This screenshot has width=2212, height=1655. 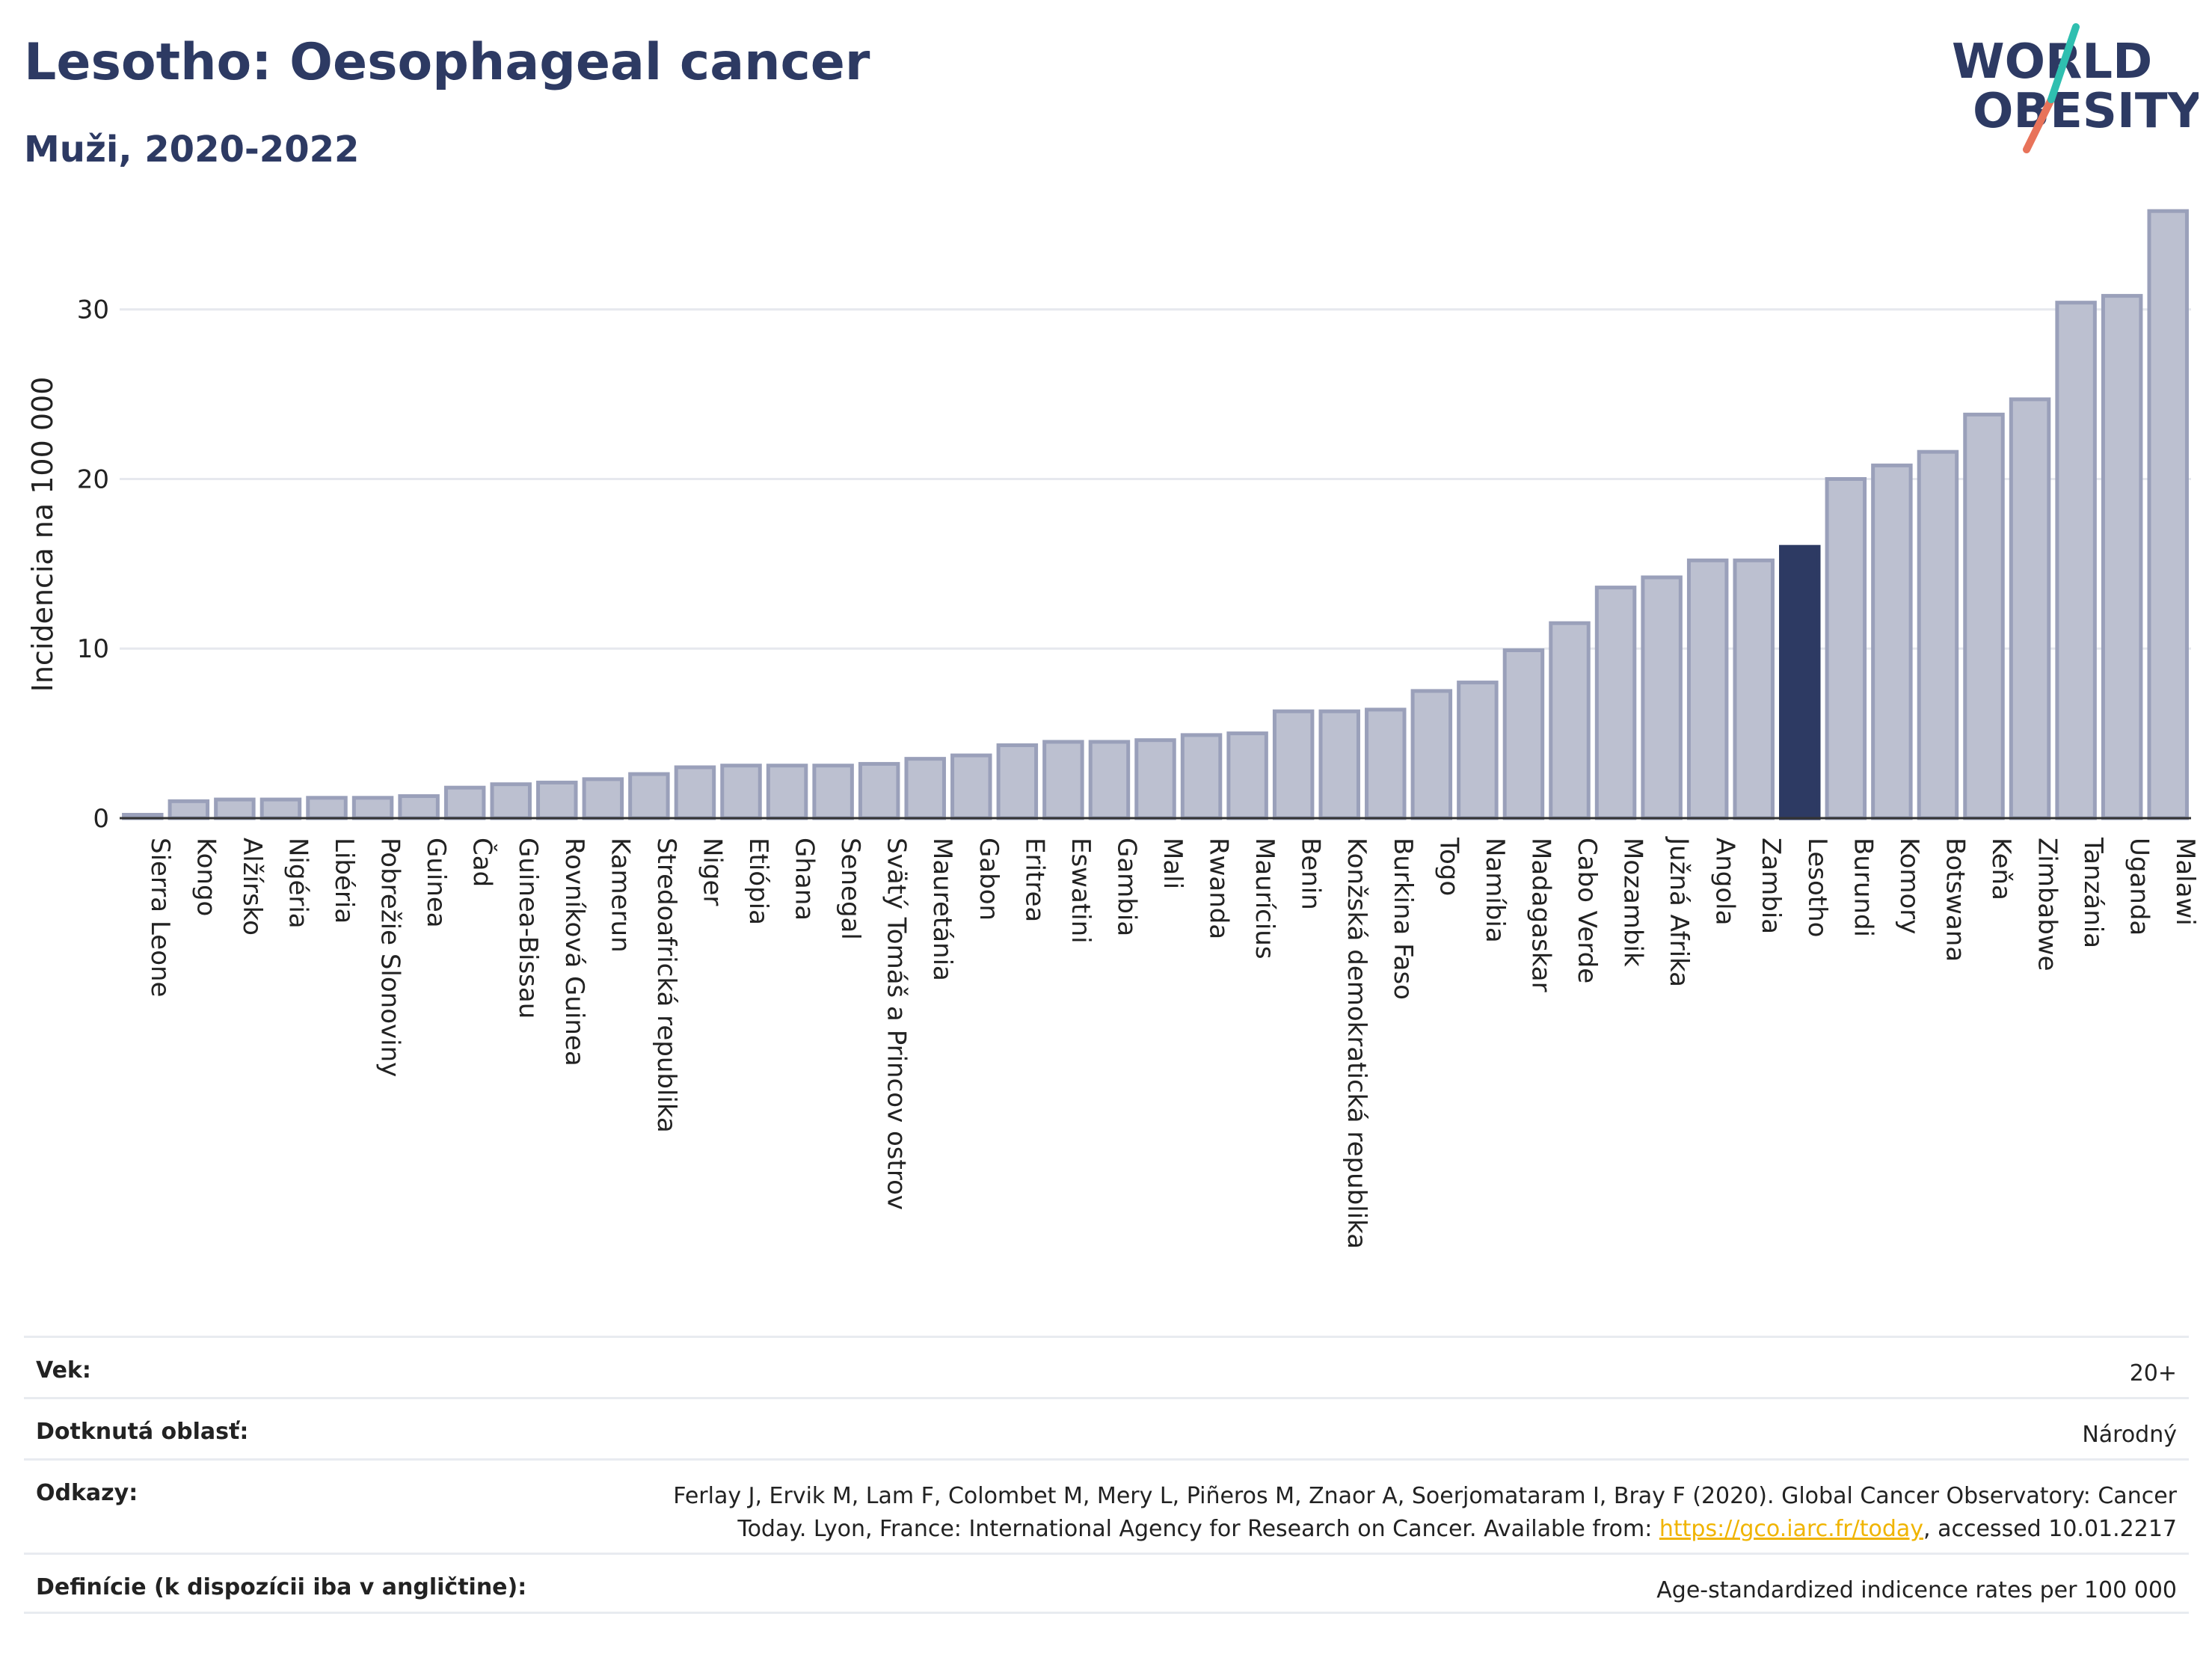 What do you see at coordinates (482, 862) in the screenshot?
I see `x-tick-label: Čad` at bounding box center [482, 862].